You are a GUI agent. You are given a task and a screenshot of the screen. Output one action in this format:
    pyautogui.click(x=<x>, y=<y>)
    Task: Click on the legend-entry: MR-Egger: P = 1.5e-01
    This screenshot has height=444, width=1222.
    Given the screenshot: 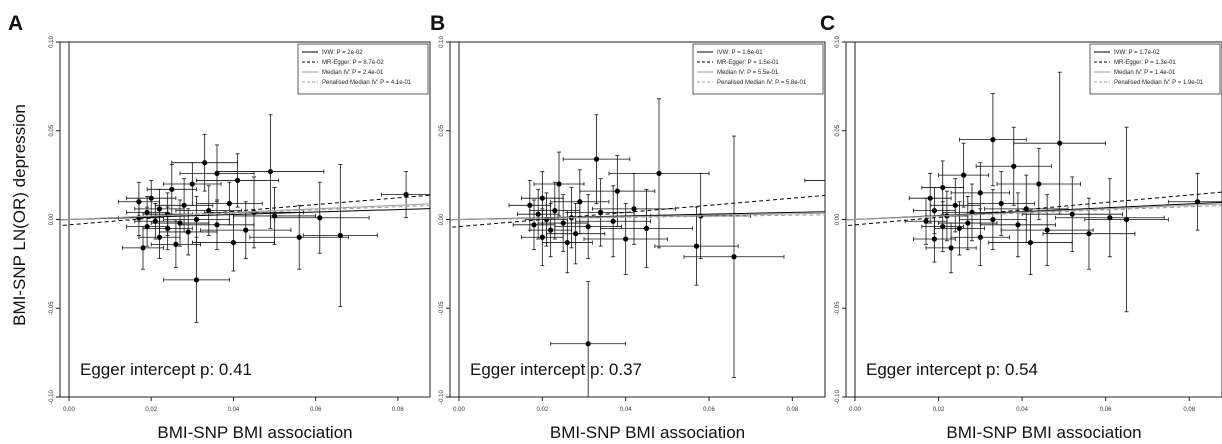 What is the action you would take?
    pyautogui.click(x=748, y=63)
    